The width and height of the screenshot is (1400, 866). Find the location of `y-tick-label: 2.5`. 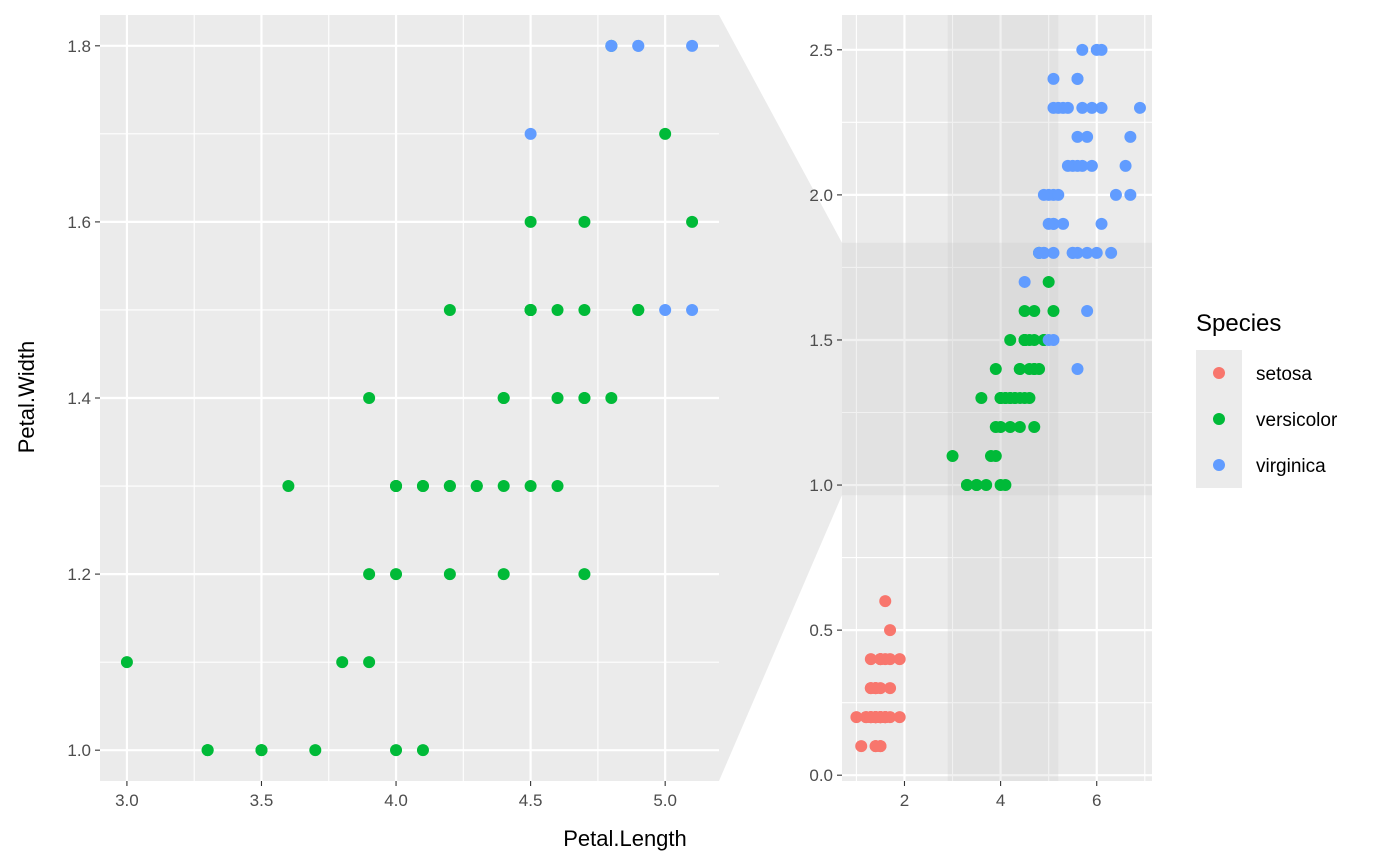

y-tick-label: 2.5 is located at coordinates (821, 50).